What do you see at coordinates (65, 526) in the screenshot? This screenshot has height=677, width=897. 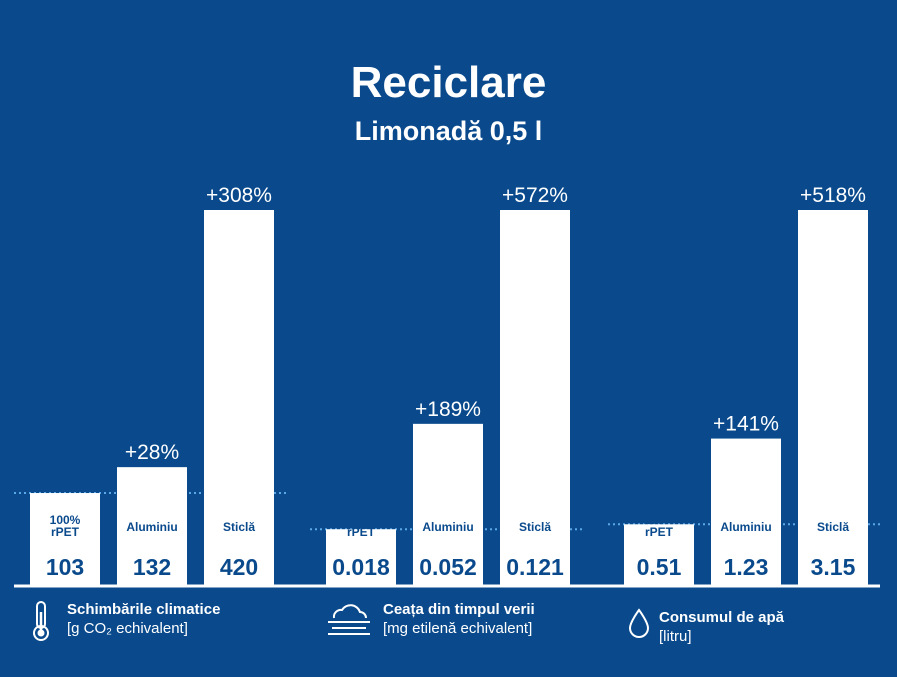 I see `category-label-0-0: 100% rPET` at bounding box center [65, 526].